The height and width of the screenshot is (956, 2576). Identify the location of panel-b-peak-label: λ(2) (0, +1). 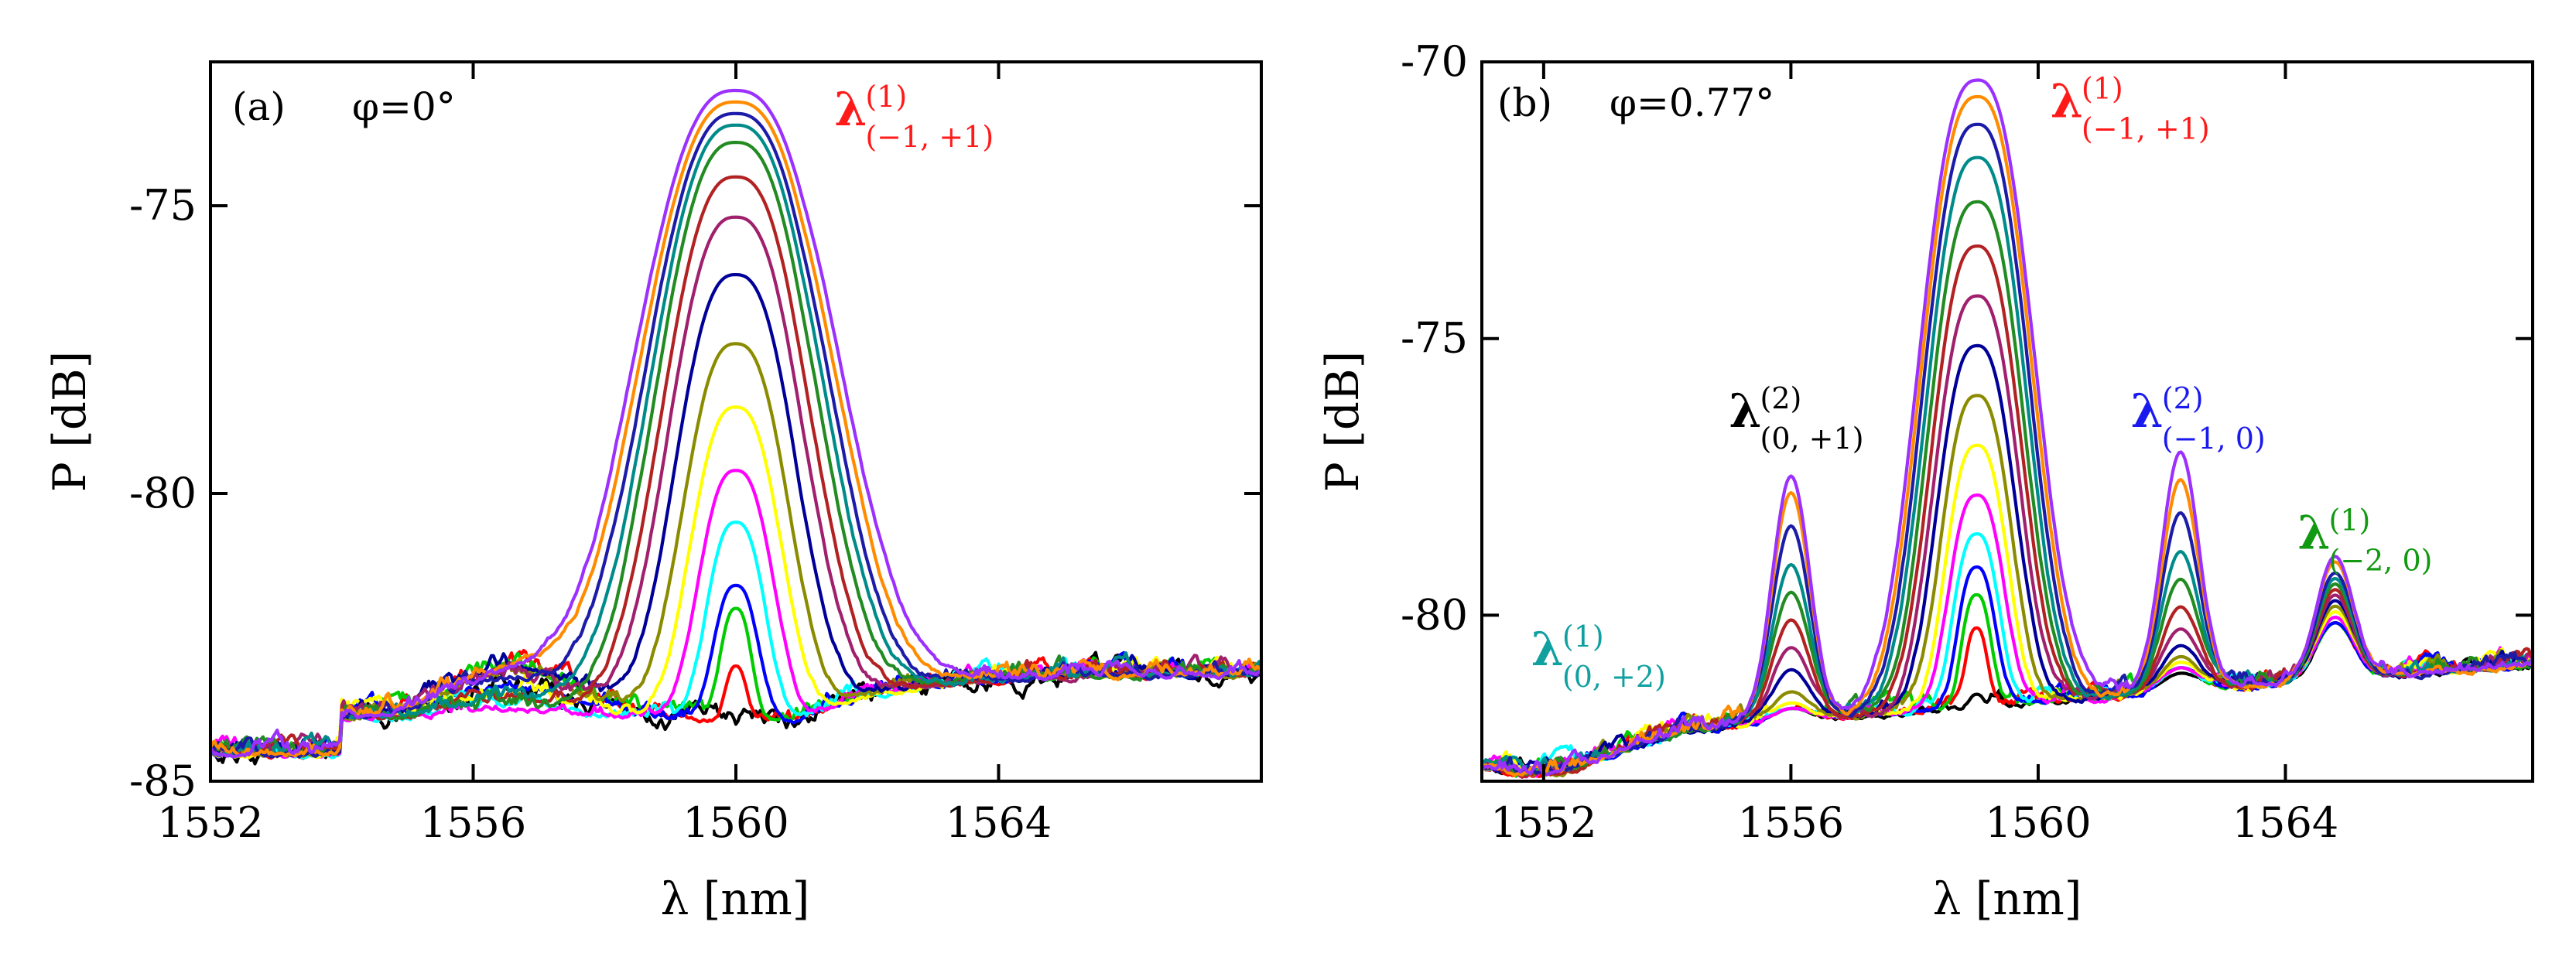
(1797, 418).